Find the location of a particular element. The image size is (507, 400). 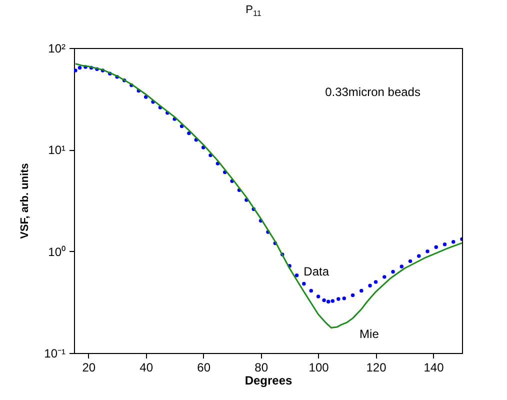

x-axis-title: Degrees is located at coordinates (268, 381).